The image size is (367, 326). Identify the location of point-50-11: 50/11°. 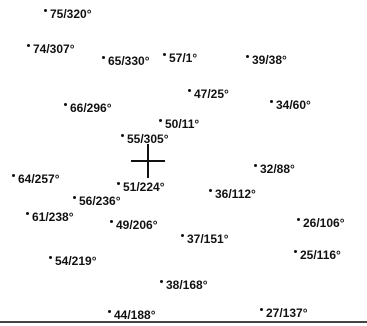
(179, 124).